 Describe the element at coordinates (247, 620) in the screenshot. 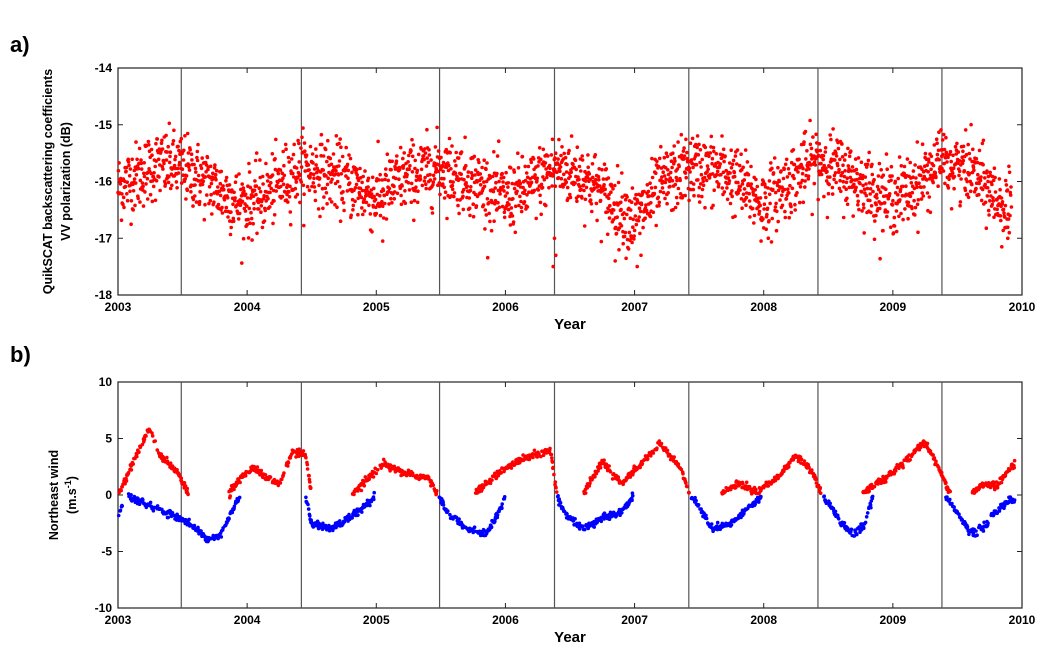

I see `x-tick-label: 2004` at that location.